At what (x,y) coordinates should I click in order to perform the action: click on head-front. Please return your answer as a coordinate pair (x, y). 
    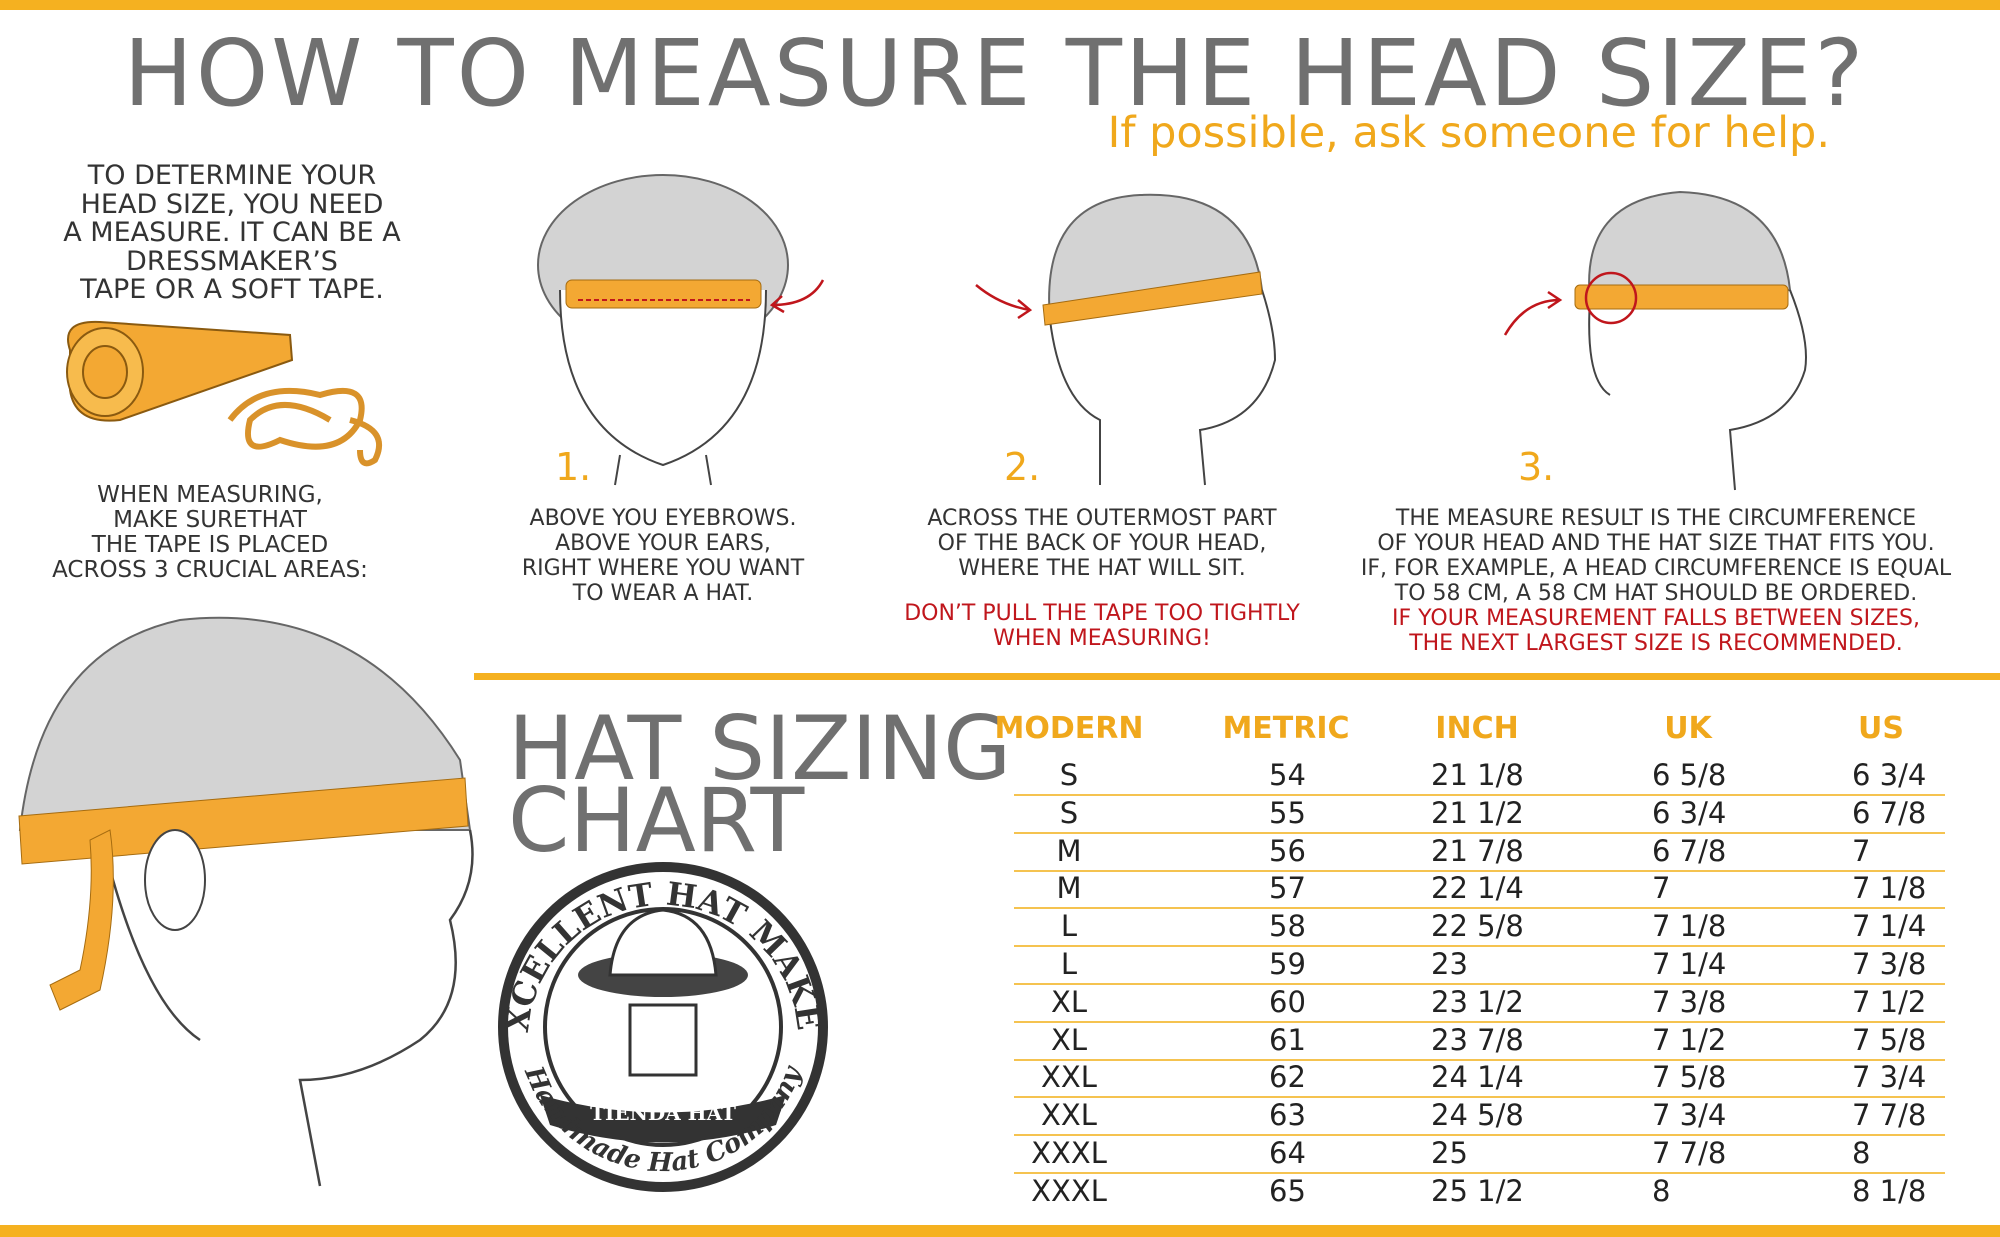
    Looking at the image, I should click on (681, 330).